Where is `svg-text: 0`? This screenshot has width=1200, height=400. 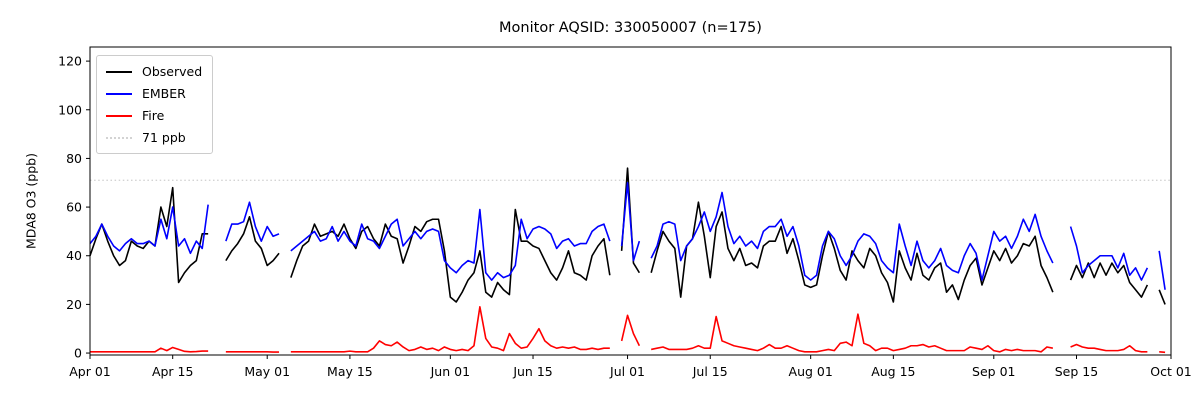 svg-text: 0 is located at coordinates (78, 353).